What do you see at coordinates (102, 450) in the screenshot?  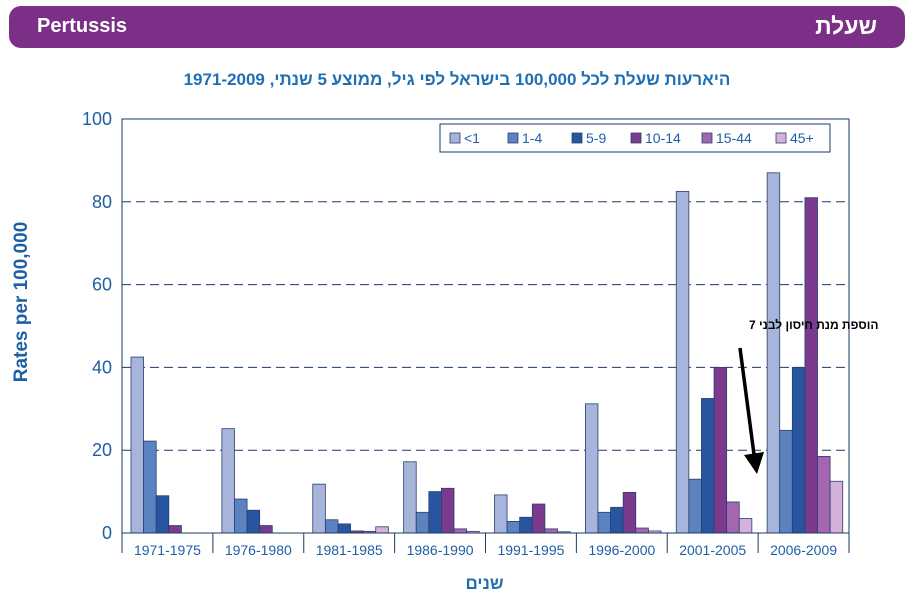 I see `y-tick-label: 20` at bounding box center [102, 450].